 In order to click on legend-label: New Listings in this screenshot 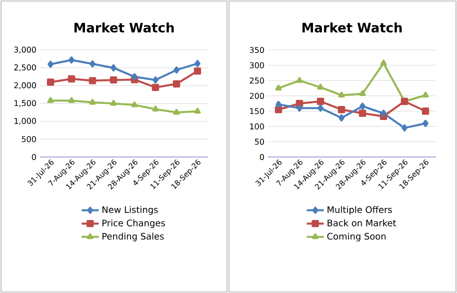, I will do `click(130, 210)`.